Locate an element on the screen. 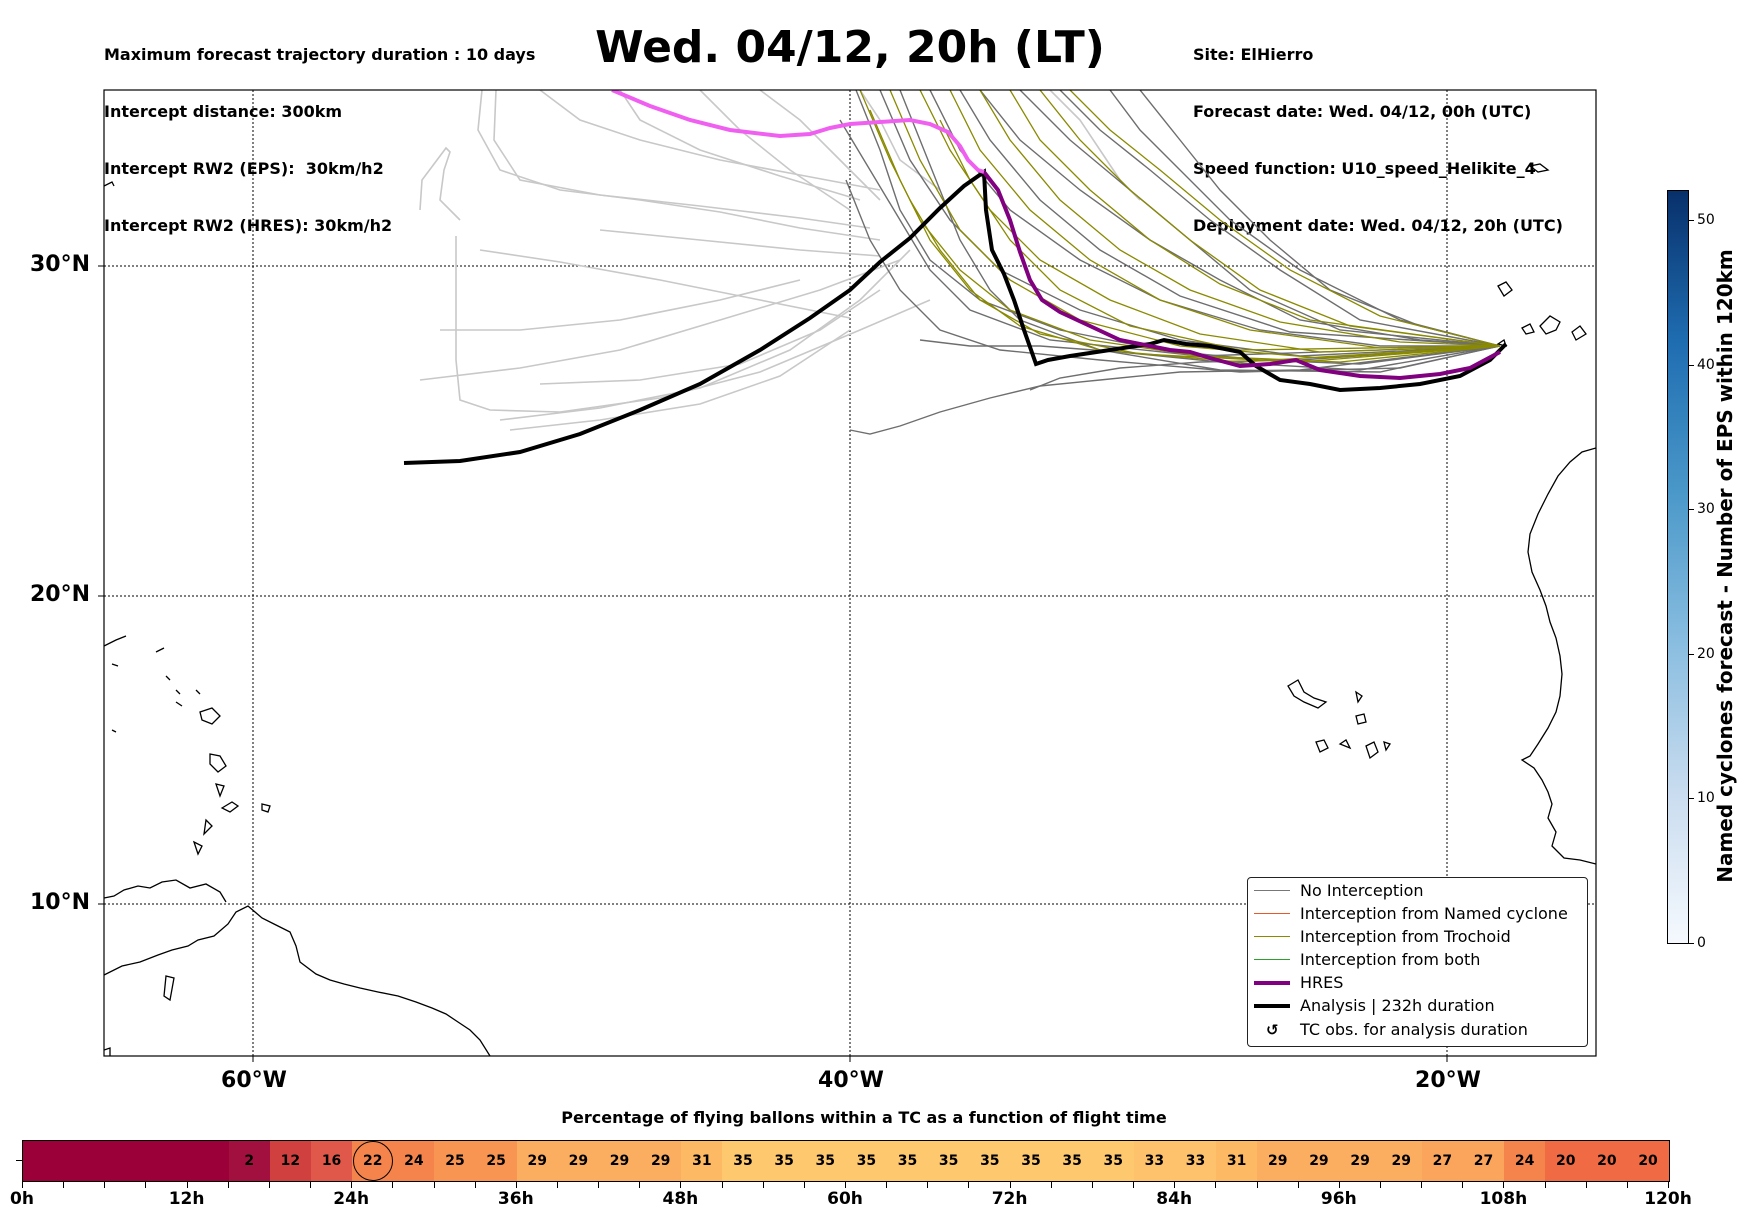  lon-label: 40°W is located at coordinates (851, 1080).